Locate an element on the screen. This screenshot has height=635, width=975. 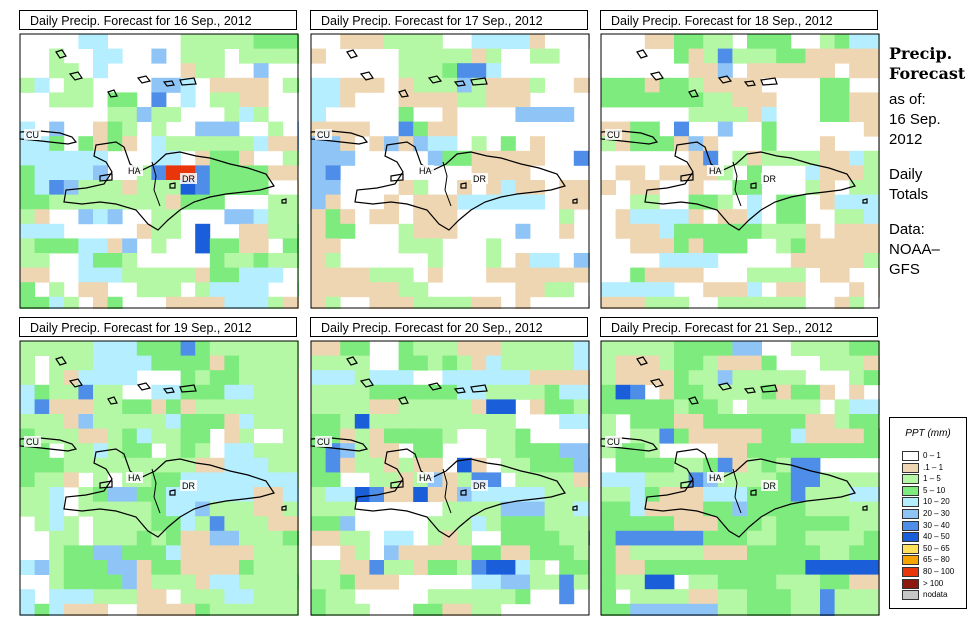
legend-label: 40 – 50 is located at coordinates (936, 537).